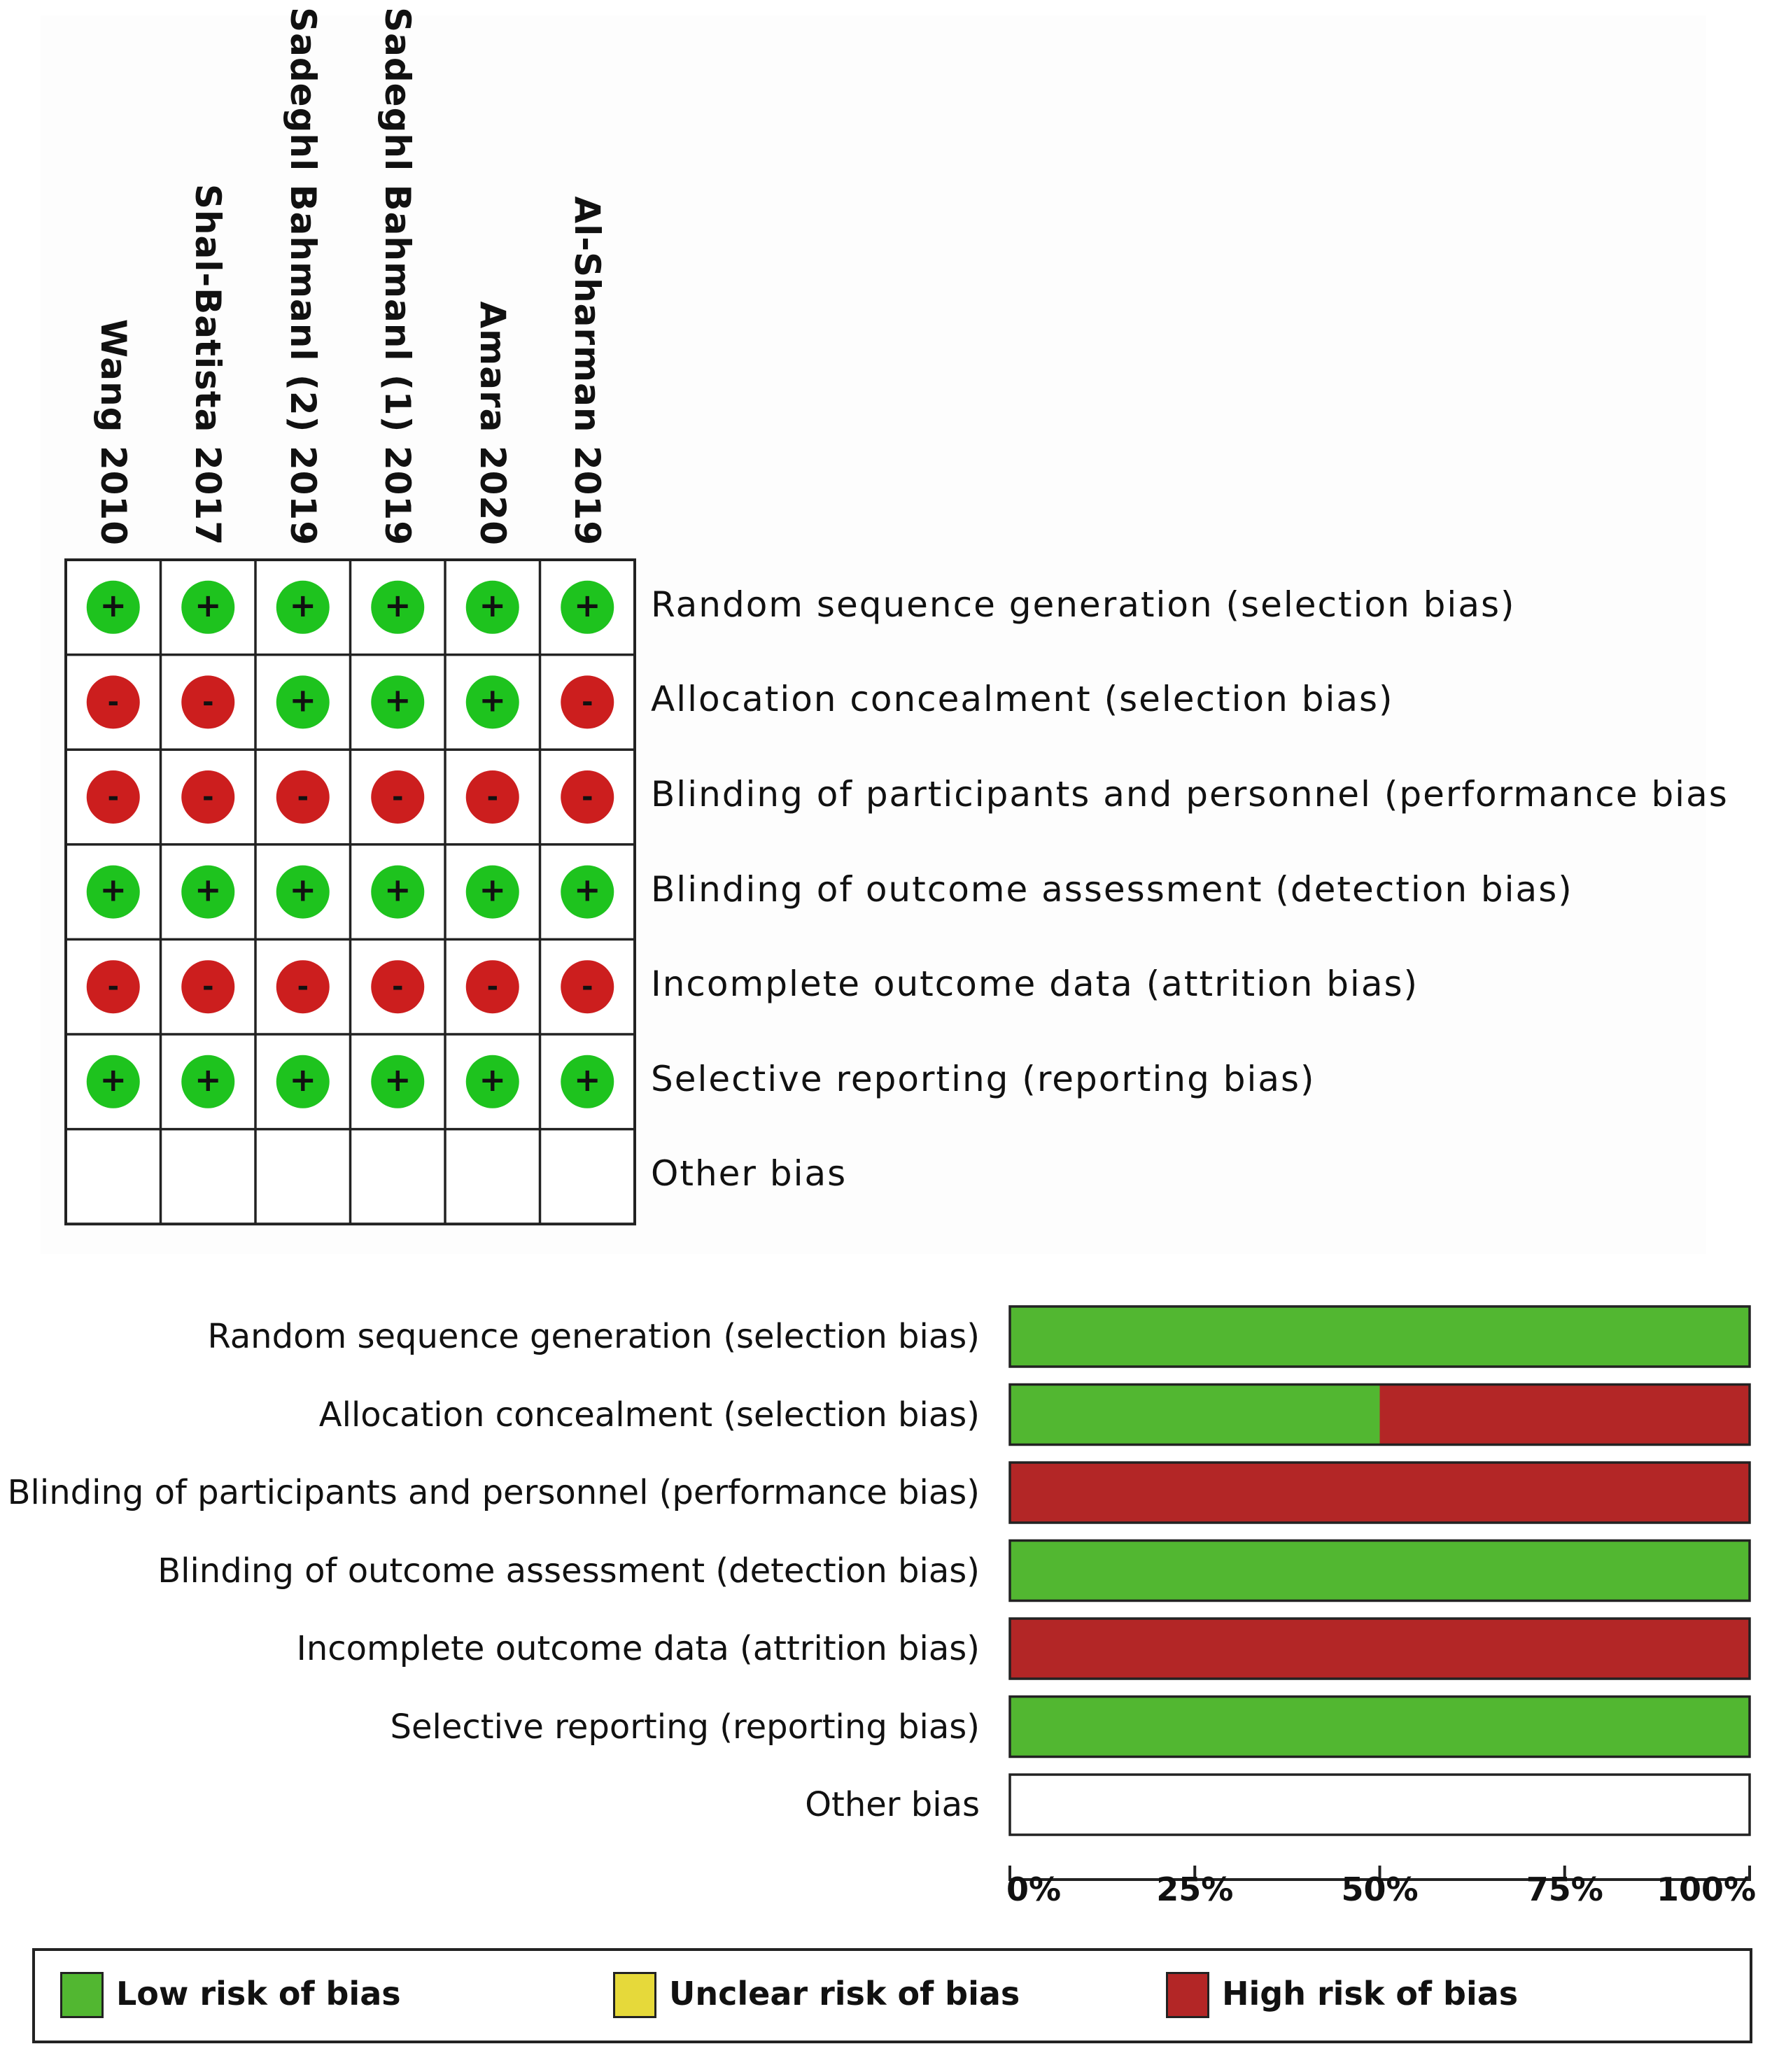 This screenshot has width=1786, height=2072. Describe the element at coordinates (1195, 1889) in the screenshot. I see `x-axis-tick-label: 25%` at that location.